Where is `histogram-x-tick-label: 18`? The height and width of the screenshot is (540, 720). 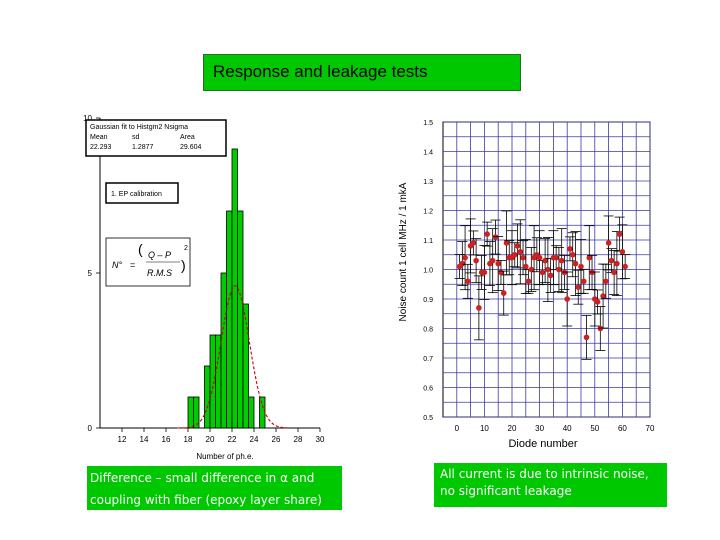
histogram-x-tick-label: 18 is located at coordinates (188, 439).